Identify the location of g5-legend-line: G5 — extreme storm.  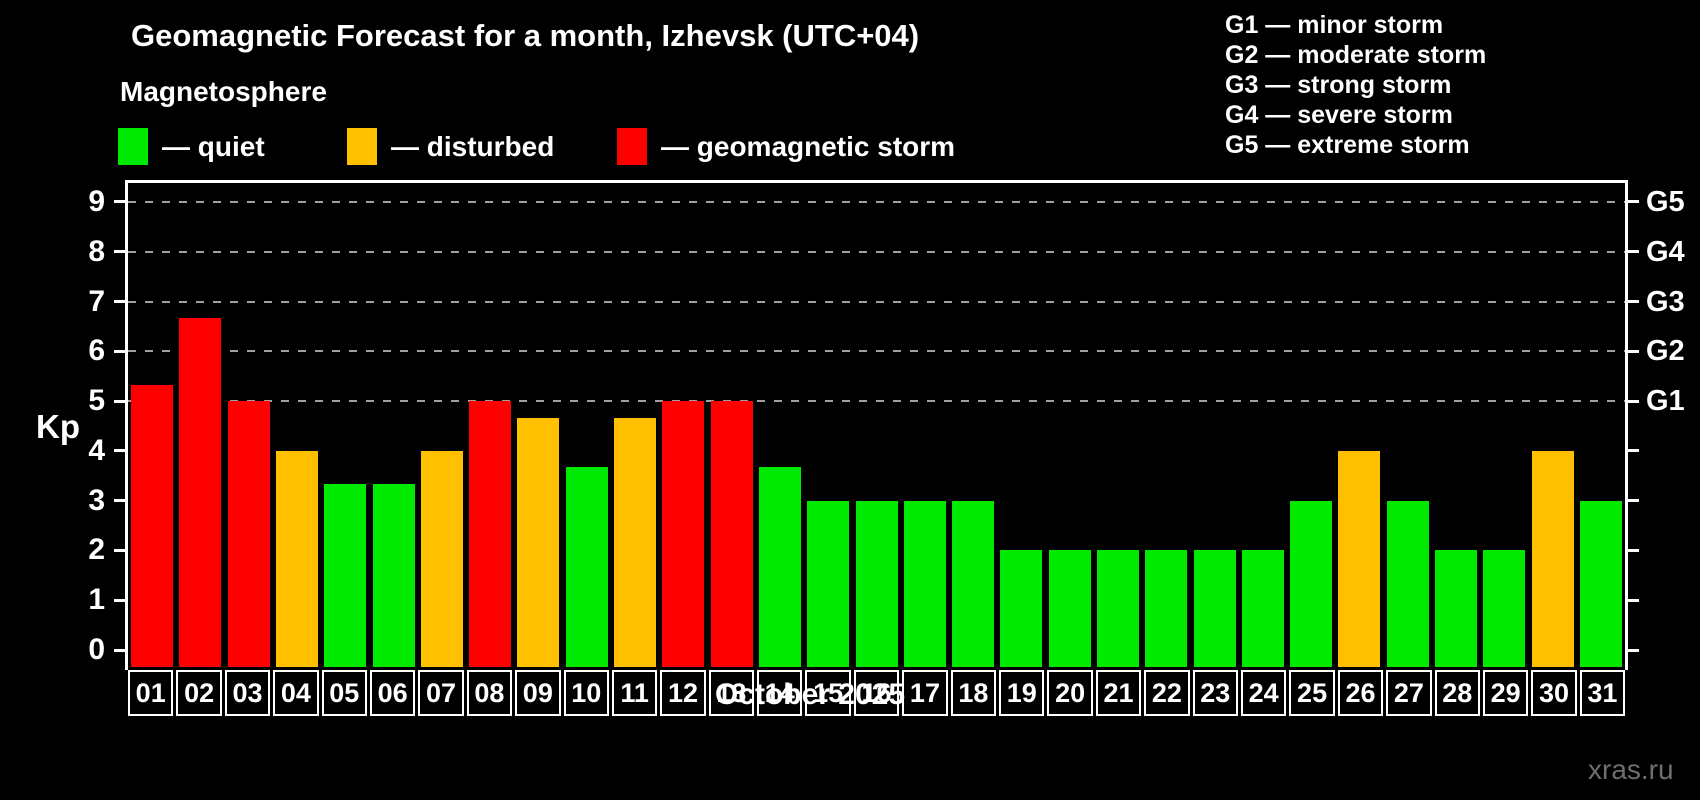
(1347, 145).